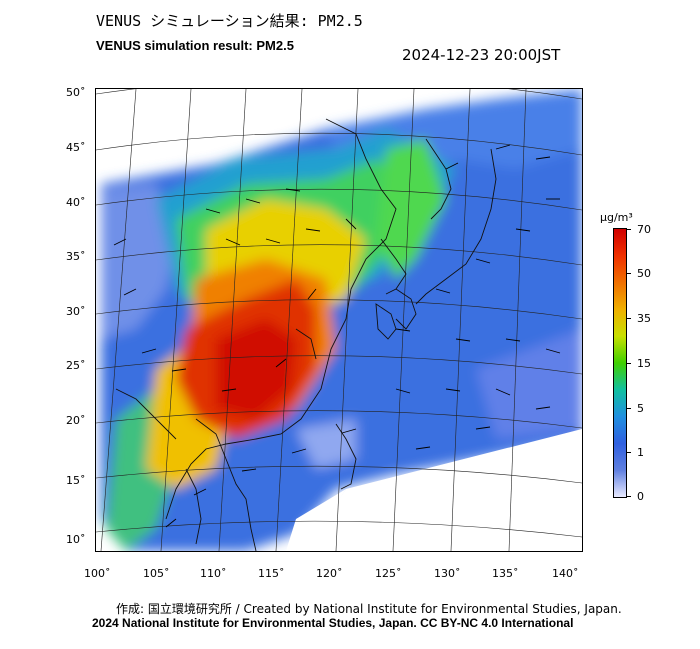 This screenshot has height=649, width=700. What do you see at coordinates (616, 217) in the screenshot?
I see `colorbar-unit: μg/m³` at bounding box center [616, 217].